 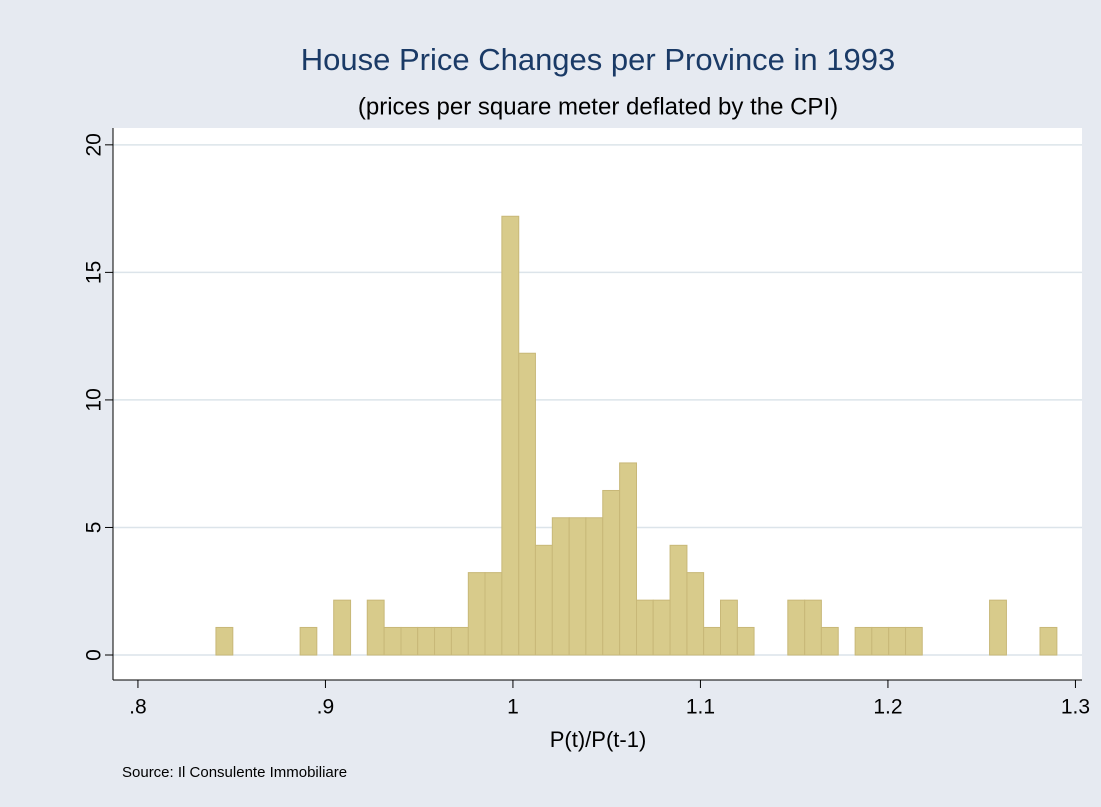 I want to click on x-tick-label: .9, so click(x=326, y=707).